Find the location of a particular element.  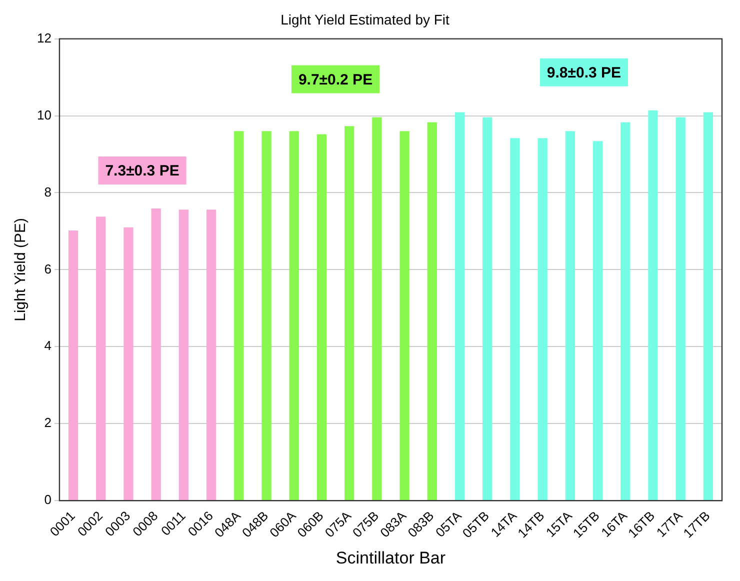

y-tick-label: 10 is located at coordinates (44, 114).